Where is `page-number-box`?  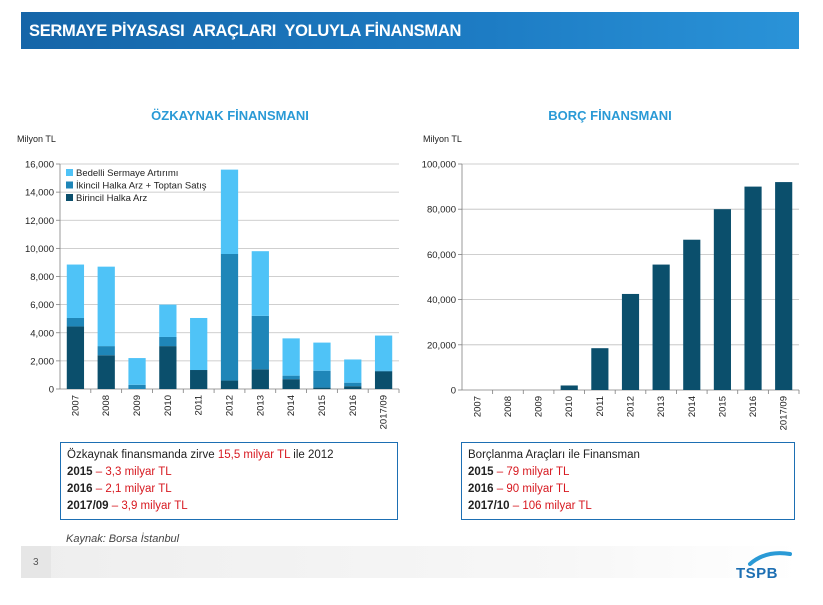
page-number-box is located at coordinates (36, 562).